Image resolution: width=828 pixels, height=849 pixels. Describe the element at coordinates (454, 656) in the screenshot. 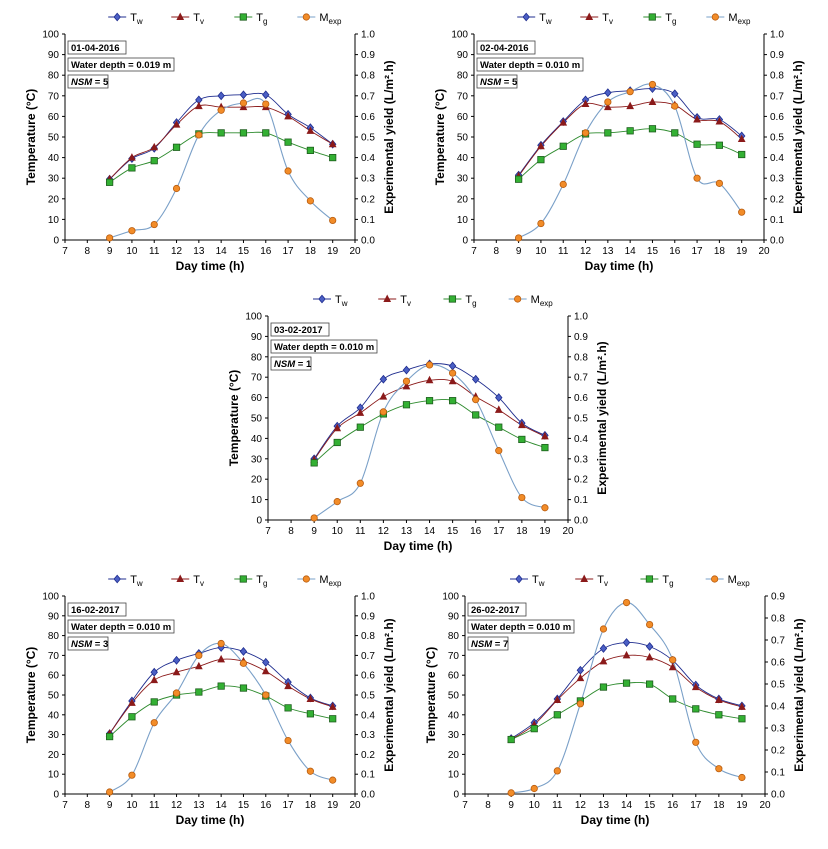

I see `y-tick-label: 70` at that location.